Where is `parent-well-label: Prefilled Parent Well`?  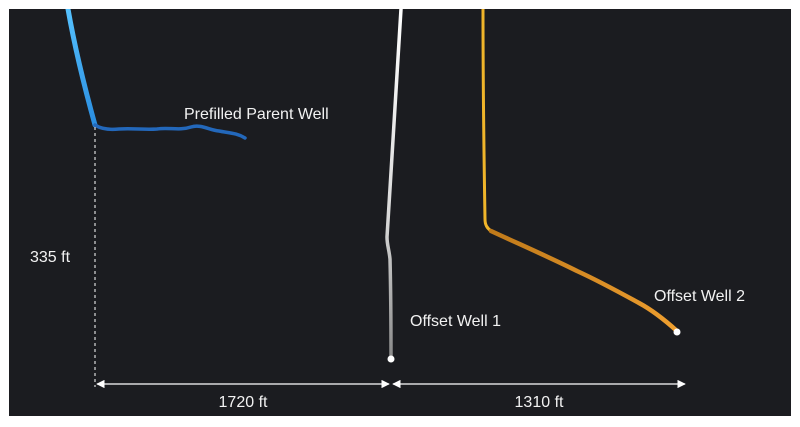
parent-well-label: Prefilled Parent Well is located at coordinates (256, 114).